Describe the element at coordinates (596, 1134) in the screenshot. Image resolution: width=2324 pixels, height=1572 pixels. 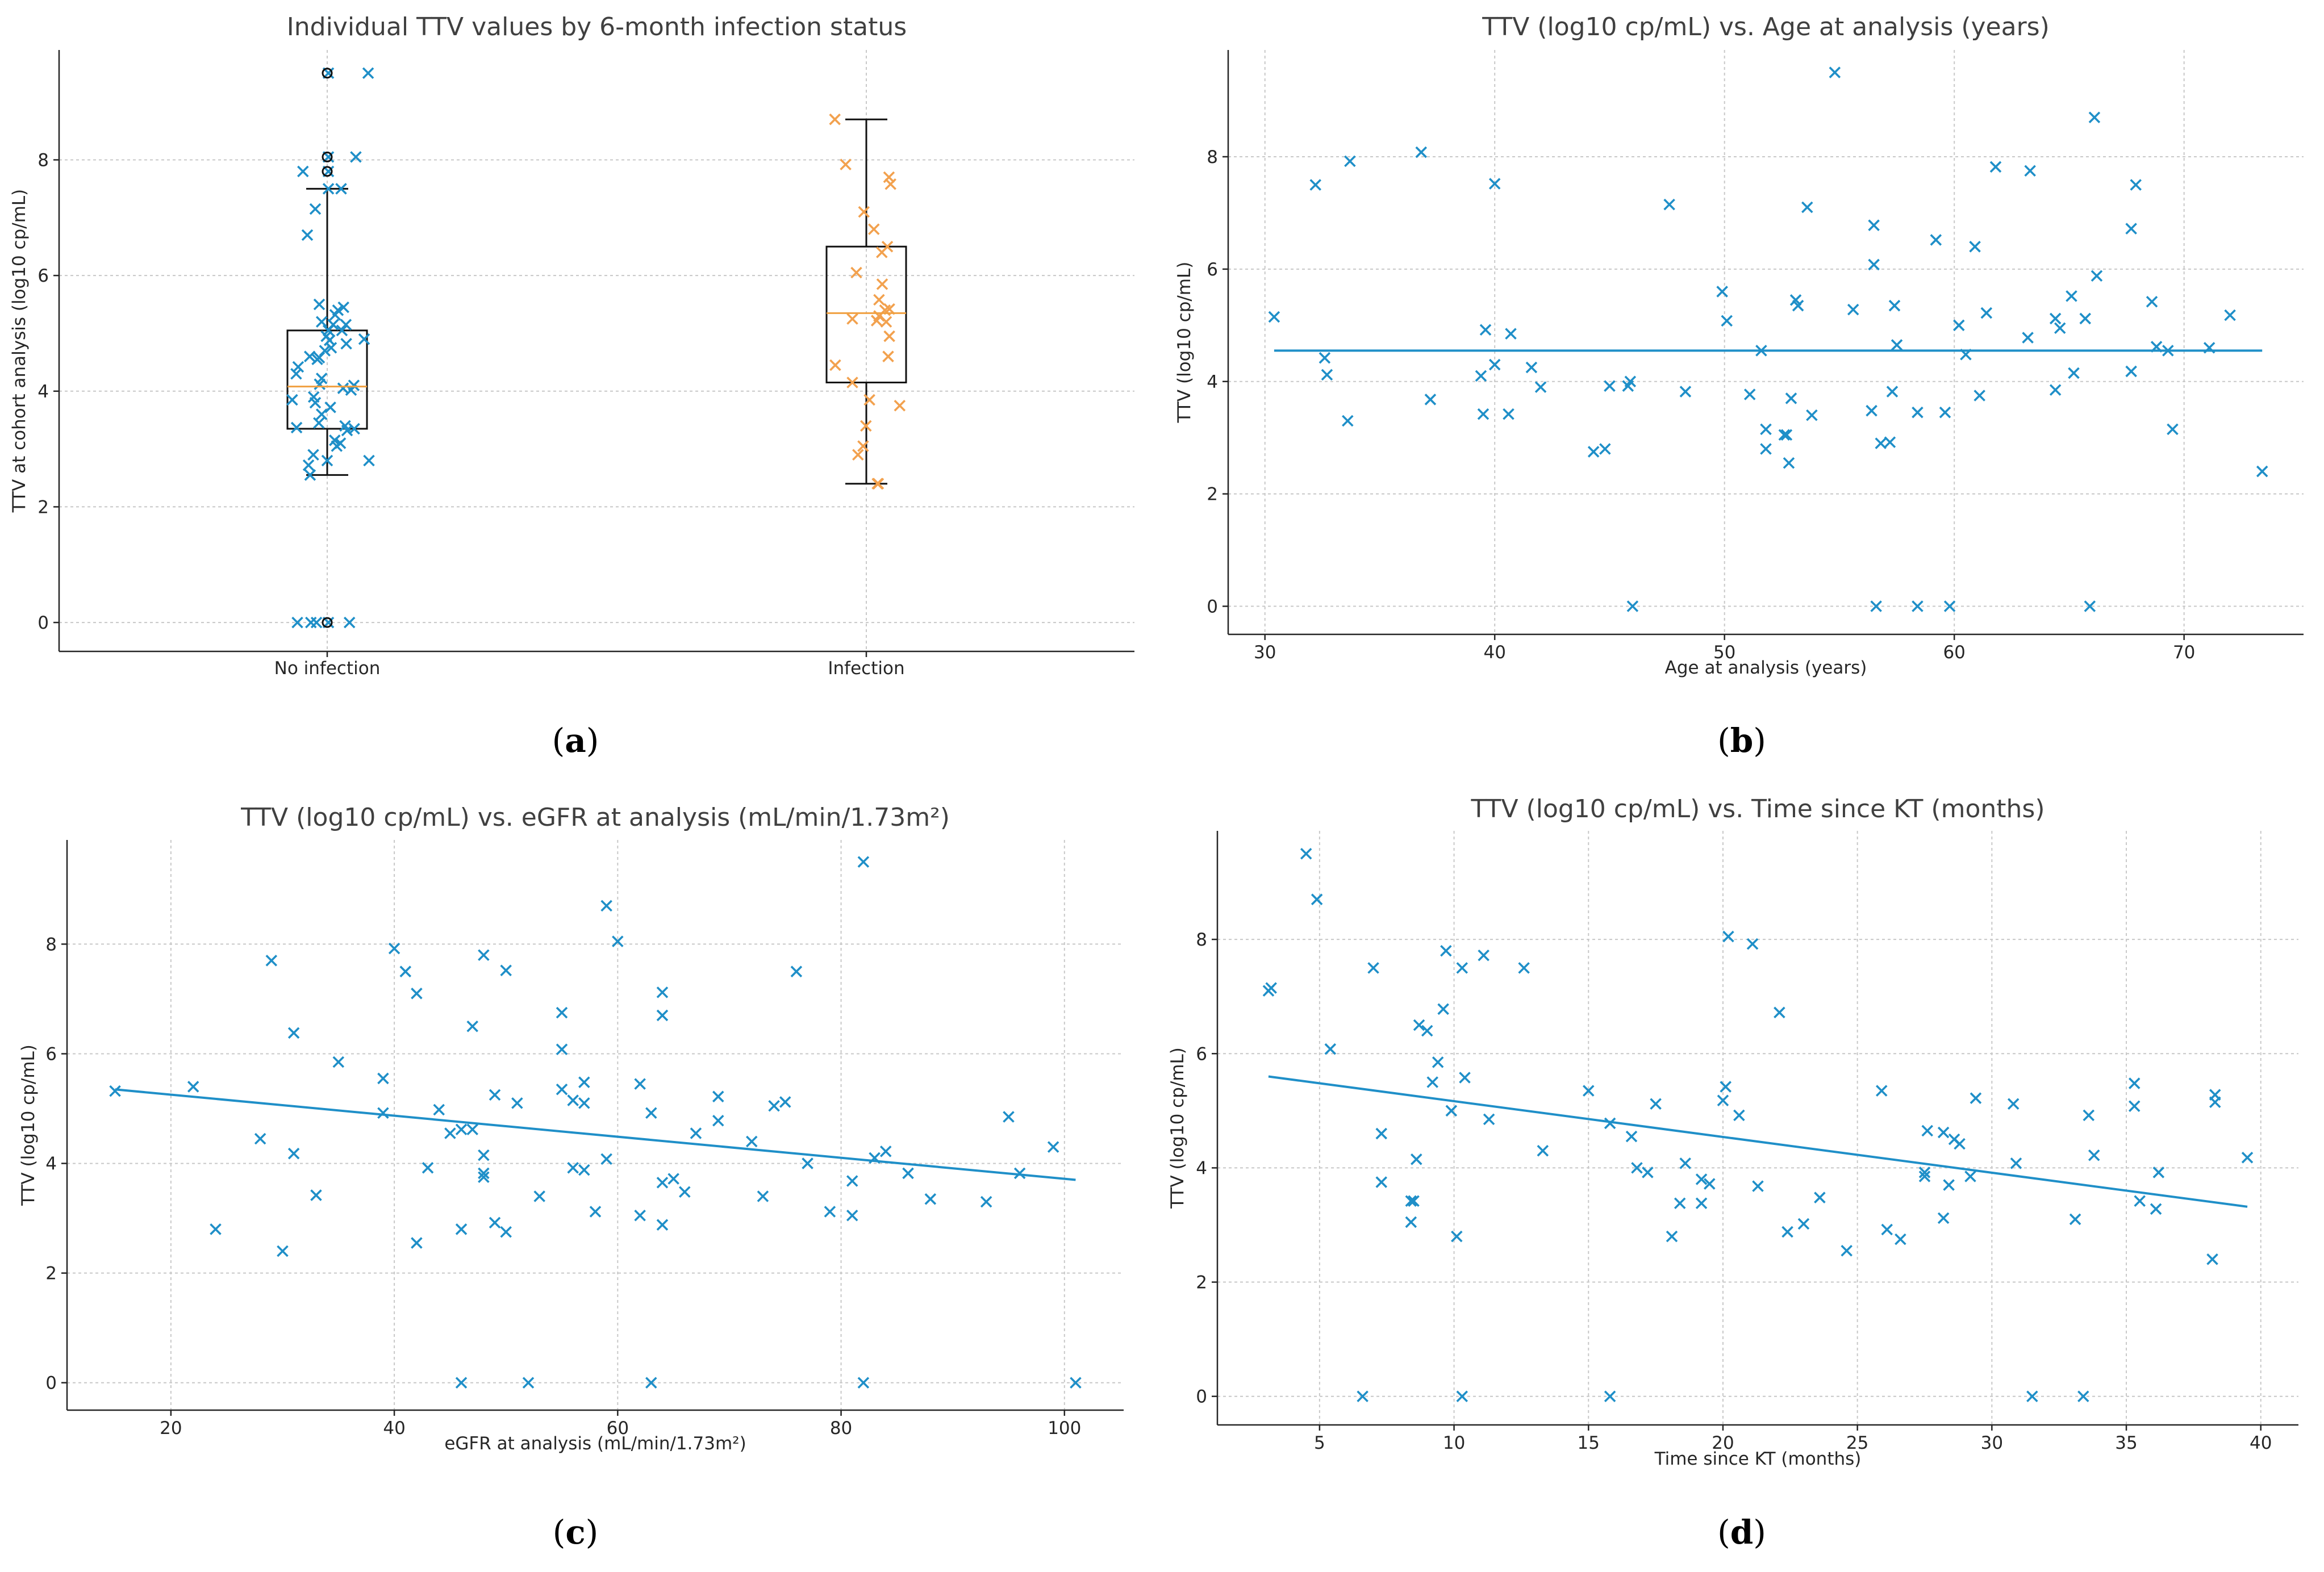
I see `trend-line` at that location.